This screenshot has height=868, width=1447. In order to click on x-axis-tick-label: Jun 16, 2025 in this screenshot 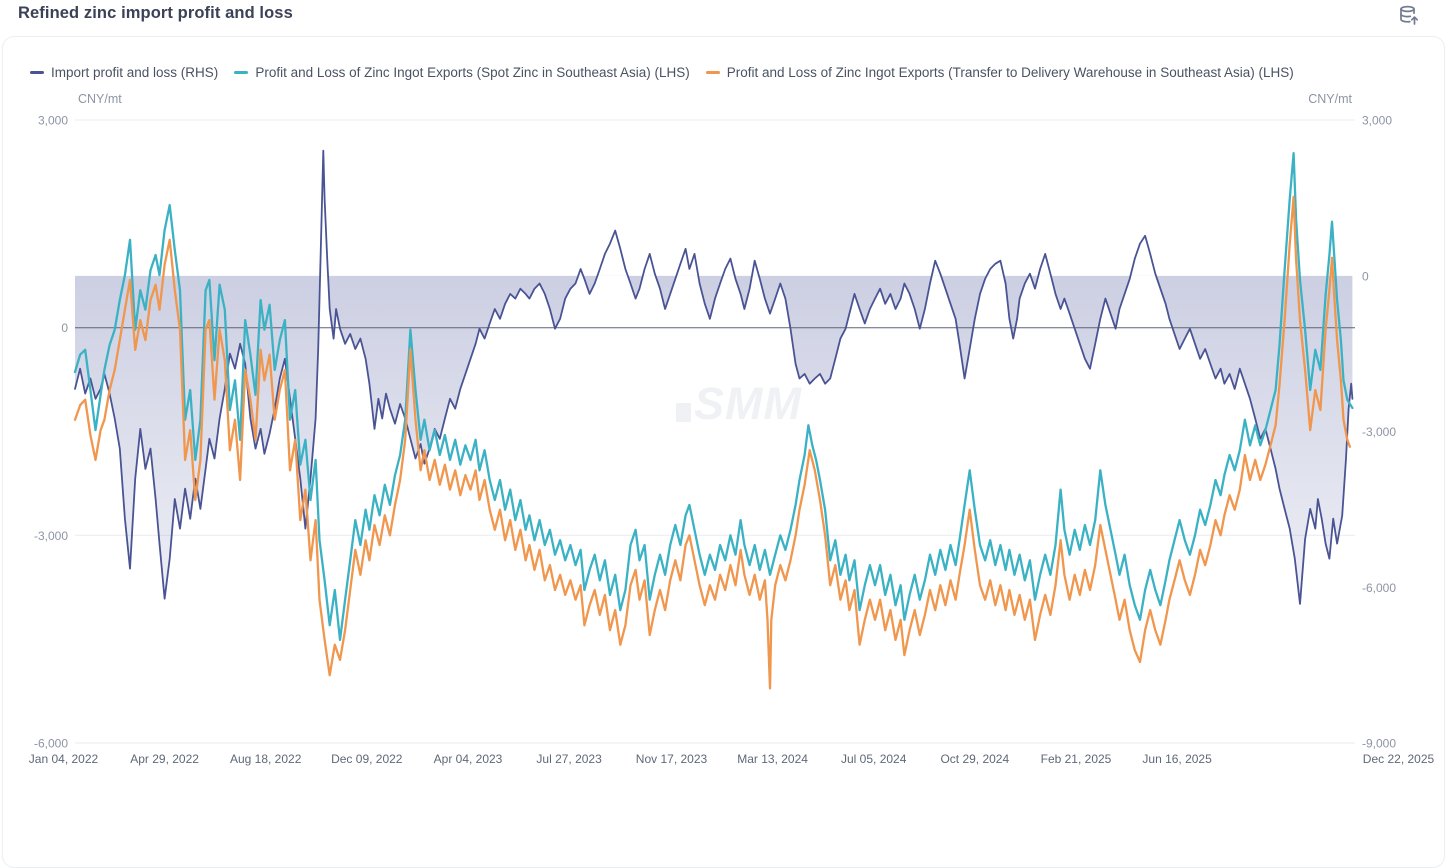, I will do `click(1177, 759)`.